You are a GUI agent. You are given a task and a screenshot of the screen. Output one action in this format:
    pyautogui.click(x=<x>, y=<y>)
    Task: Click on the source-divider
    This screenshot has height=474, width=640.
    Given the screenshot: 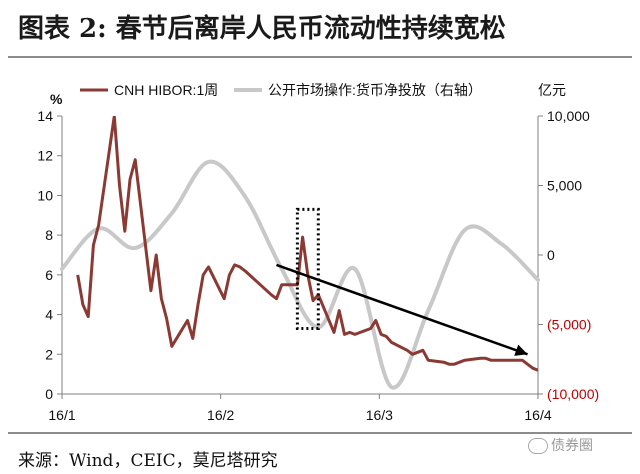 What is the action you would take?
    pyautogui.click(x=320, y=433)
    